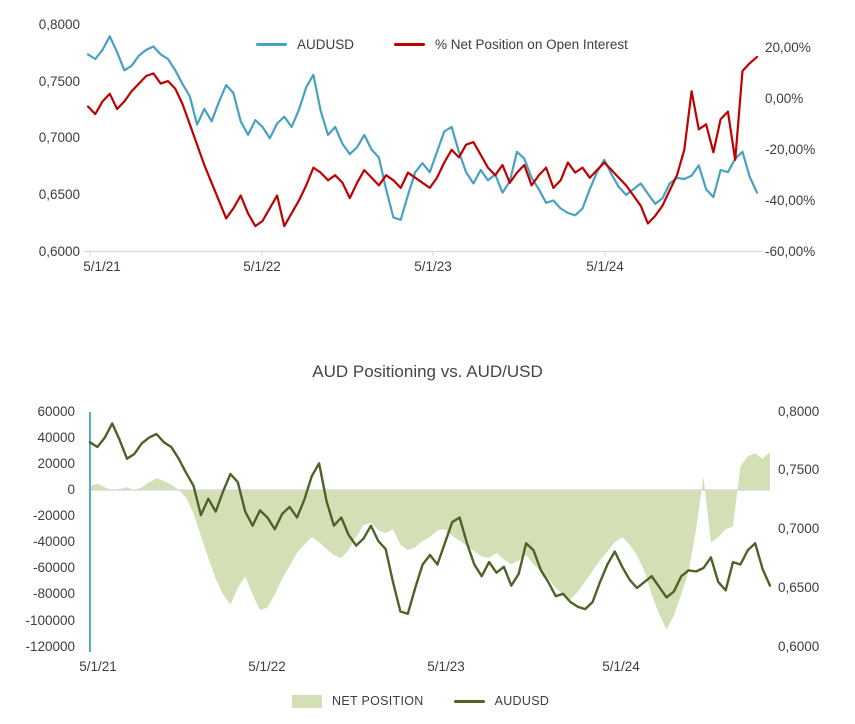  I want to click on audusd-bottom-legend-label: AUDUSD, so click(522, 701).